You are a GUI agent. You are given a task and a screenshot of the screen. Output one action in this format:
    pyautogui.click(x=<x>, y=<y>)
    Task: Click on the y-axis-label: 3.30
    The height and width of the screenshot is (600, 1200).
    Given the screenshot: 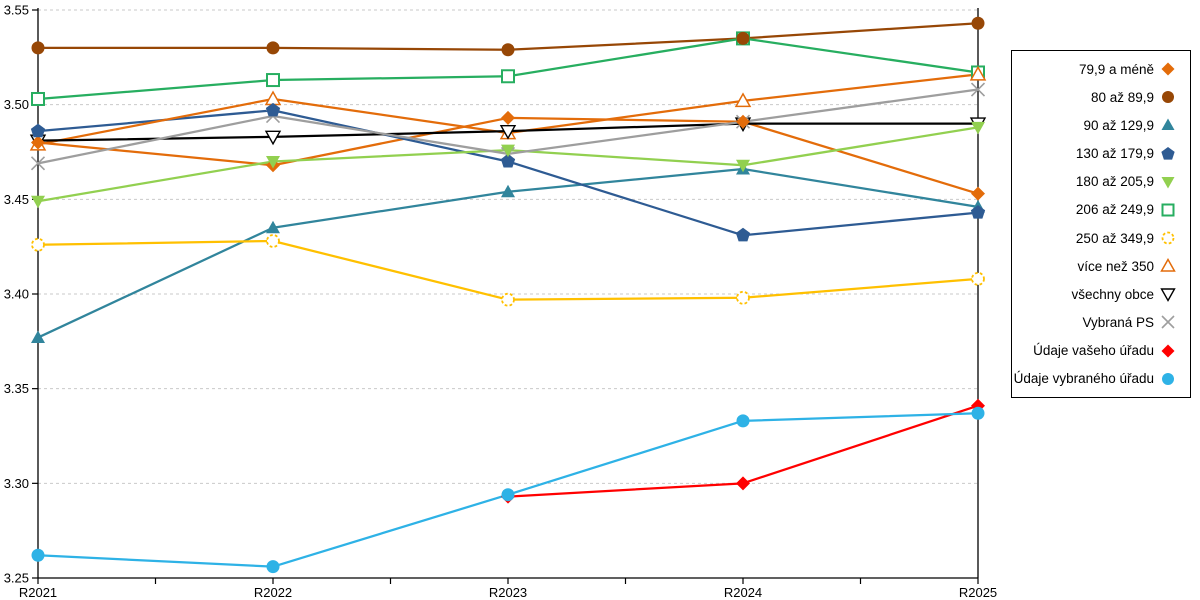 What is the action you would take?
    pyautogui.click(x=16, y=483)
    